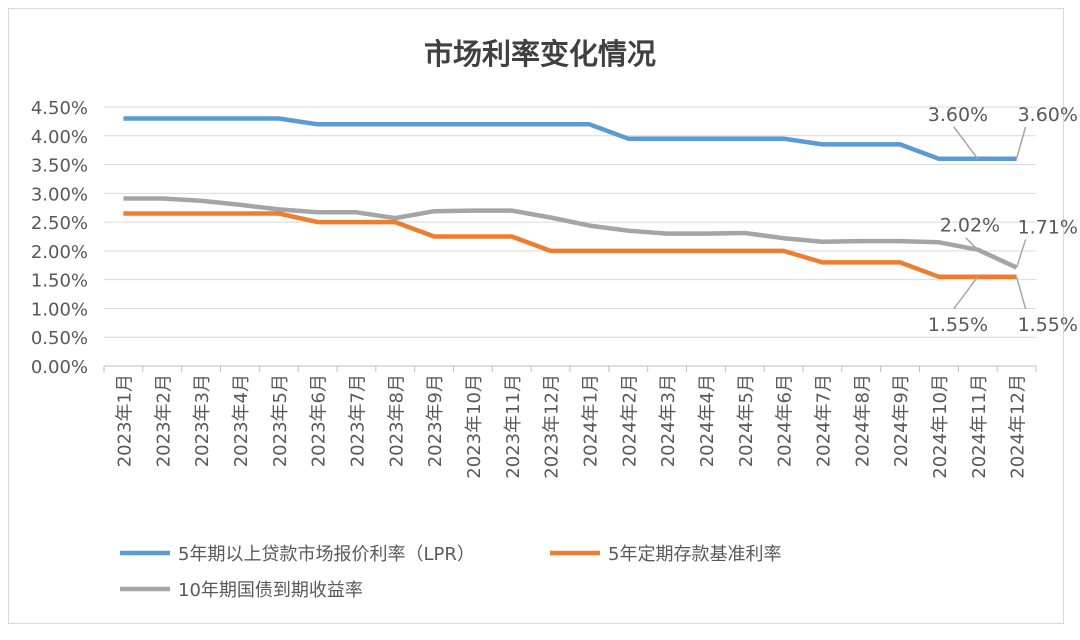 Image resolution: width=1080 pixels, height=640 pixels. I want to click on y-tick-label: 3.50%, so click(59, 166).